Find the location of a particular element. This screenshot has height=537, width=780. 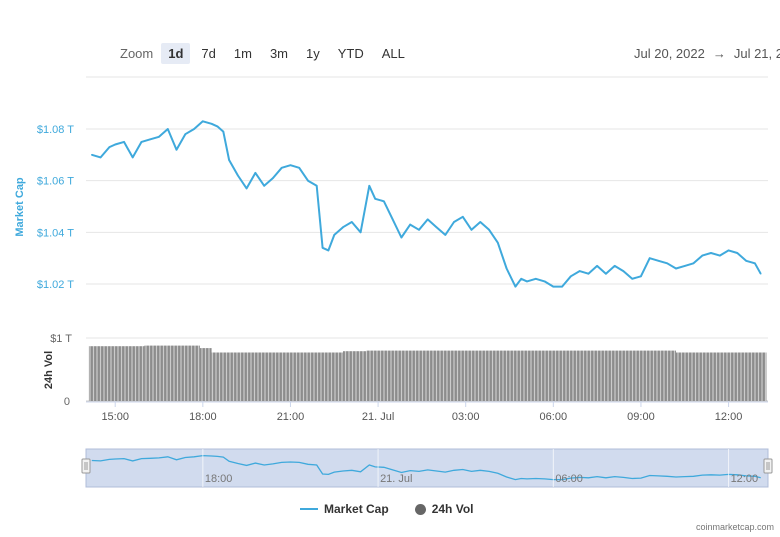

legend-24h-vol: 24h Vol is located at coordinates (444, 509).